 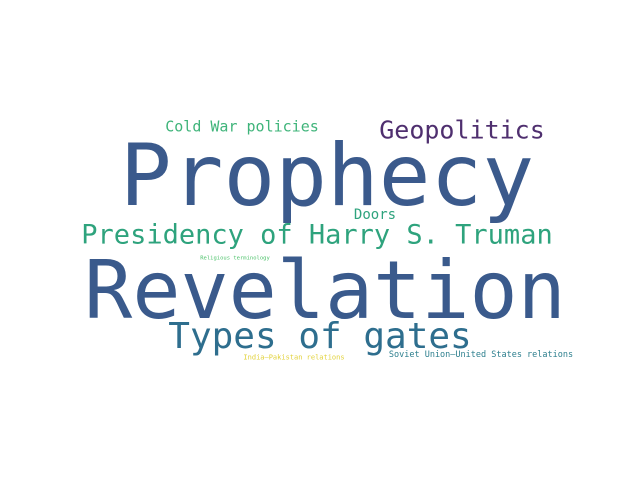 I want to click on word-types-of-gates: Types of gates, so click(x=320, y=336).